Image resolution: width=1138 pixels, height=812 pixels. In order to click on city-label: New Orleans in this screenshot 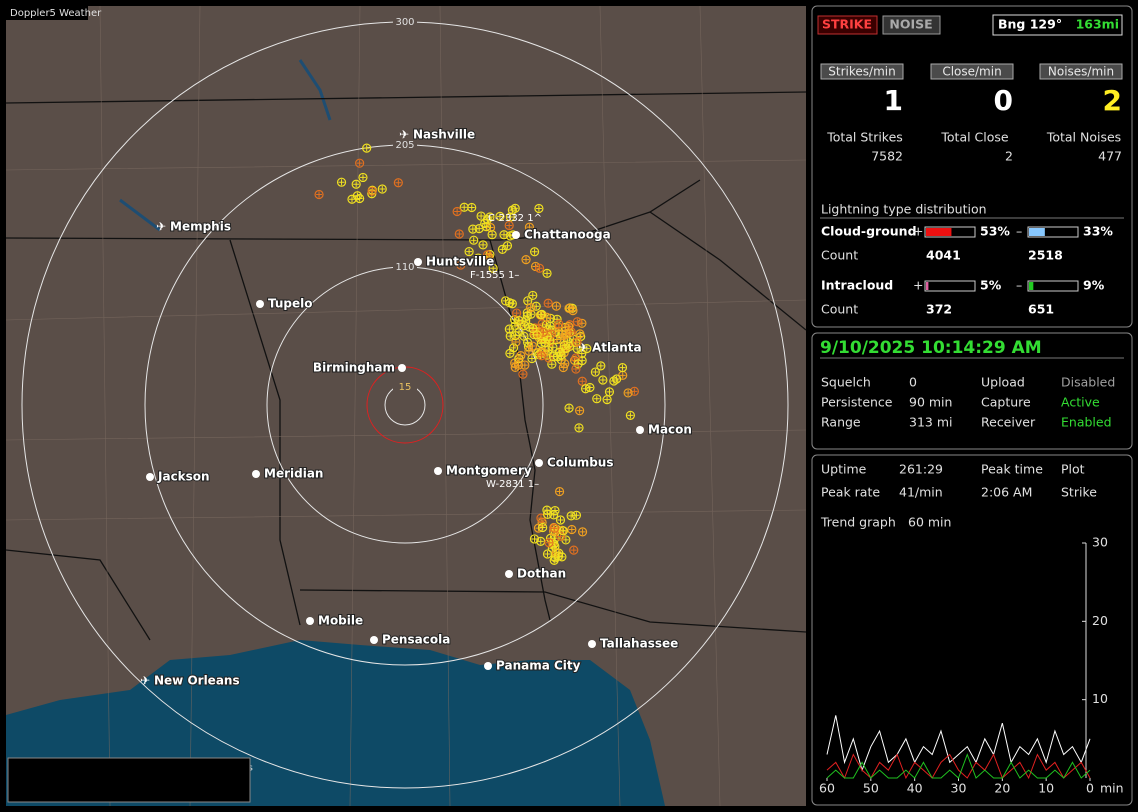, I will do `click(197, 681)`.